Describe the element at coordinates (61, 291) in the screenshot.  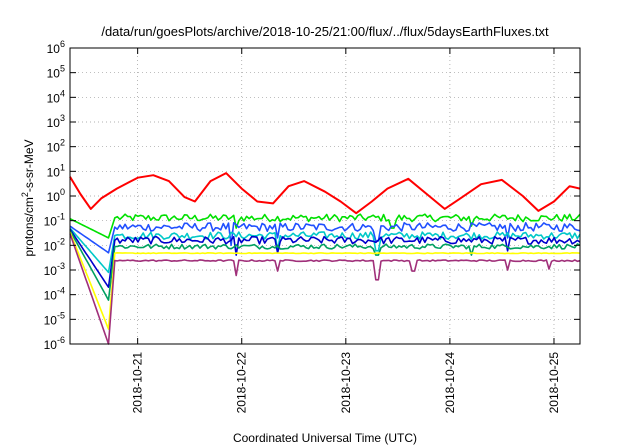
I see `y-tick-exponent: -4` at that location.